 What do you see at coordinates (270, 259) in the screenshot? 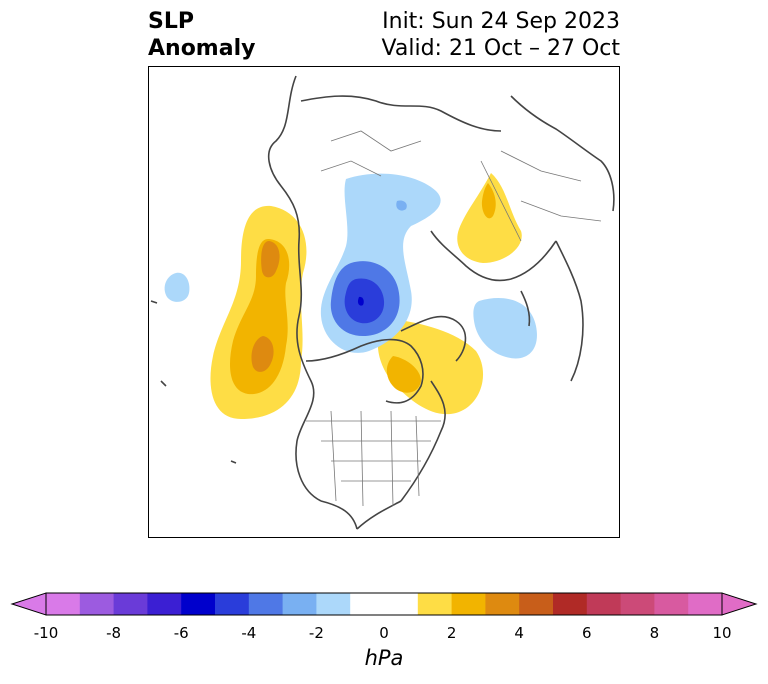
I see `positive-anomaly-coast-core` at bounding box center [270, 259].